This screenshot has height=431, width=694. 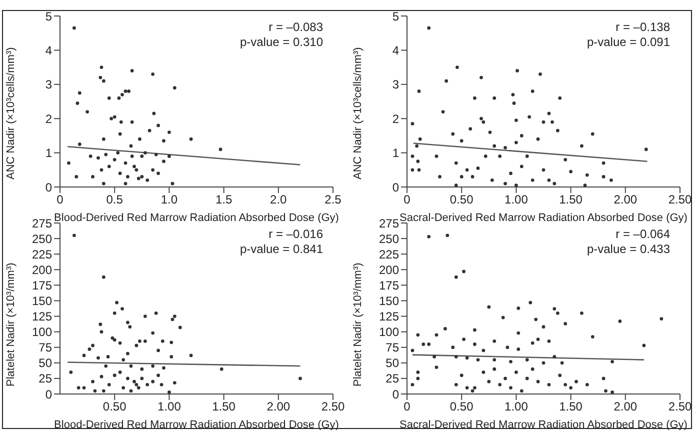 What do you see at coordinates (358, 113) in the screenshot?
I see `y-axis-title: ANC Nadir (×10³cells/mm³)` at bounding box center [358, 113].